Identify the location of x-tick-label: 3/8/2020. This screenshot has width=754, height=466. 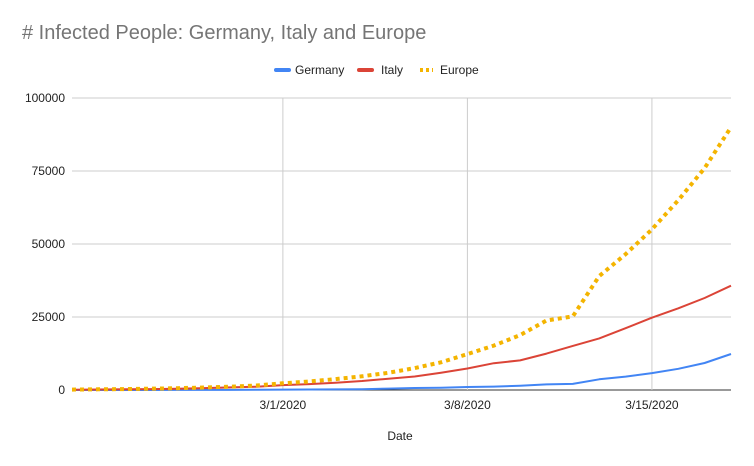
(467, 405).